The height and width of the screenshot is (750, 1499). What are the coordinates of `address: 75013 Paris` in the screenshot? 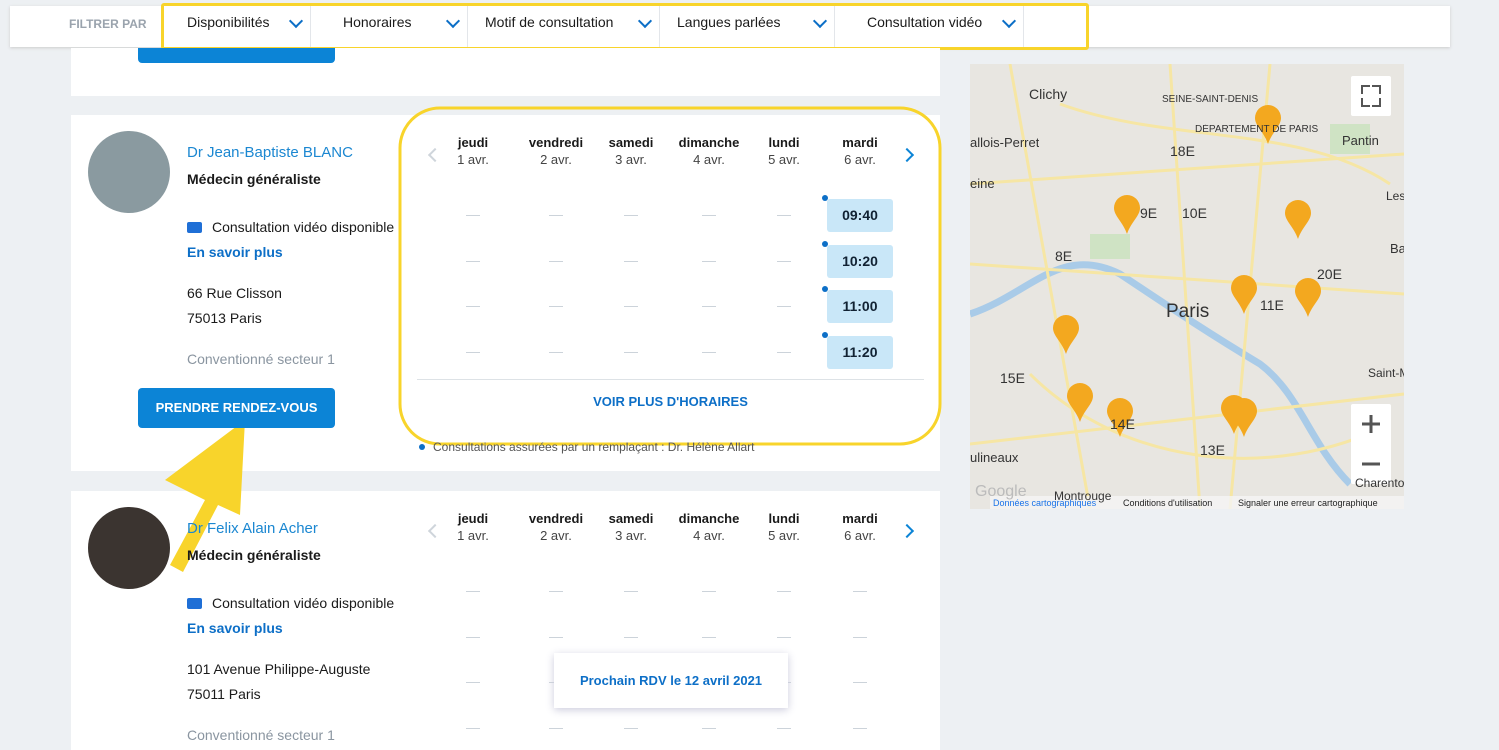 It's located at (224, 318).